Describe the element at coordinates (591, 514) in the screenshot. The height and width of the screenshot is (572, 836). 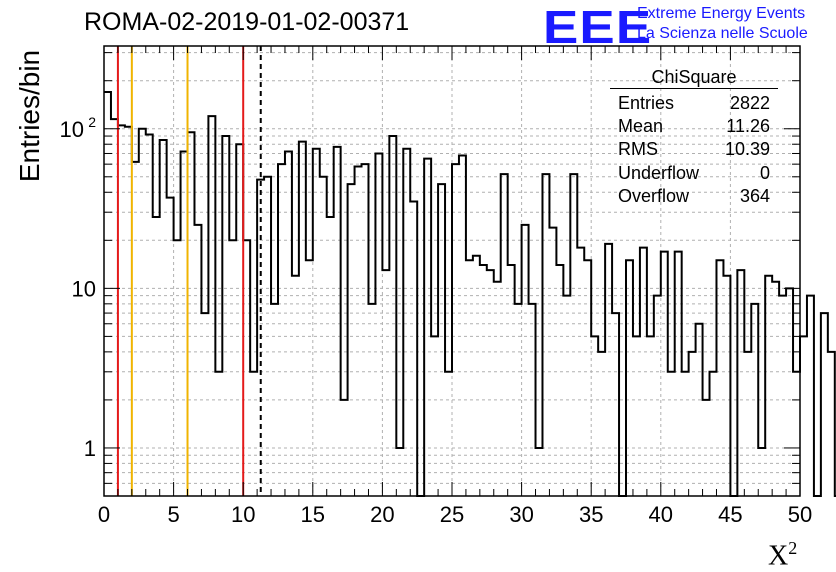
I see `x-tick-label: 35` at that location.